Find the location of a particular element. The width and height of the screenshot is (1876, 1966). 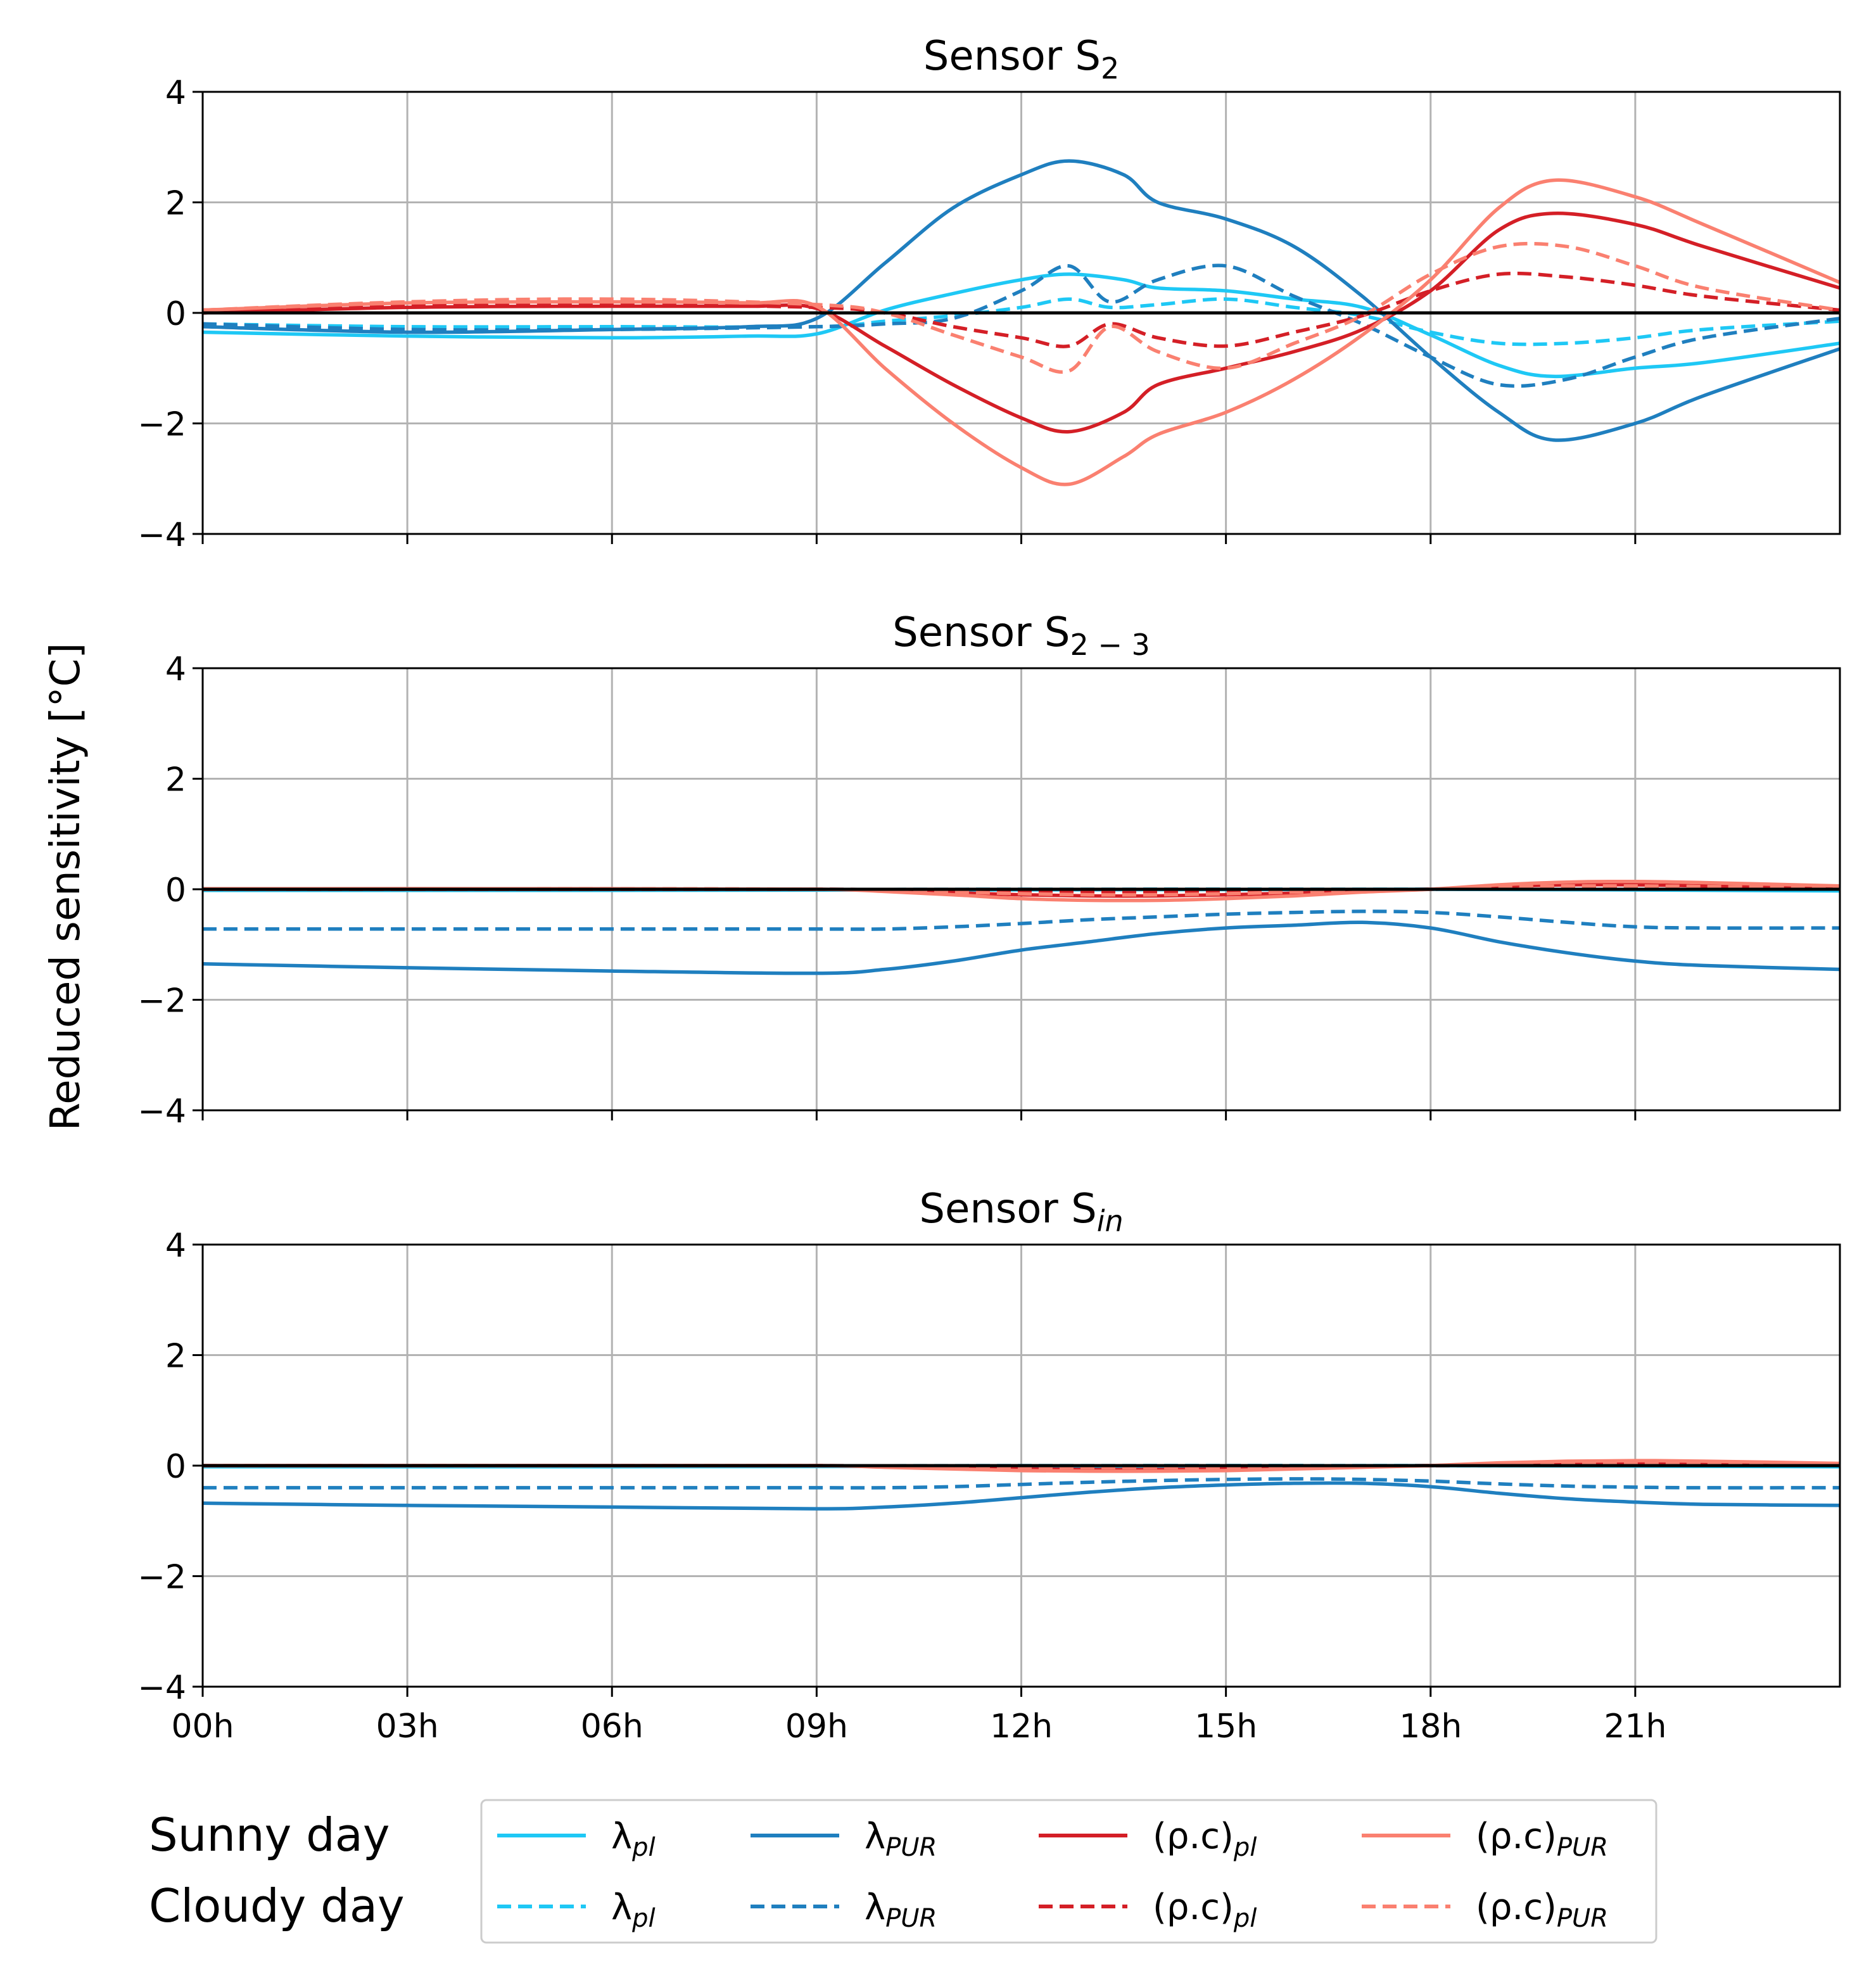

x-tick-label: 09h is located at coordinates (817, 1727).